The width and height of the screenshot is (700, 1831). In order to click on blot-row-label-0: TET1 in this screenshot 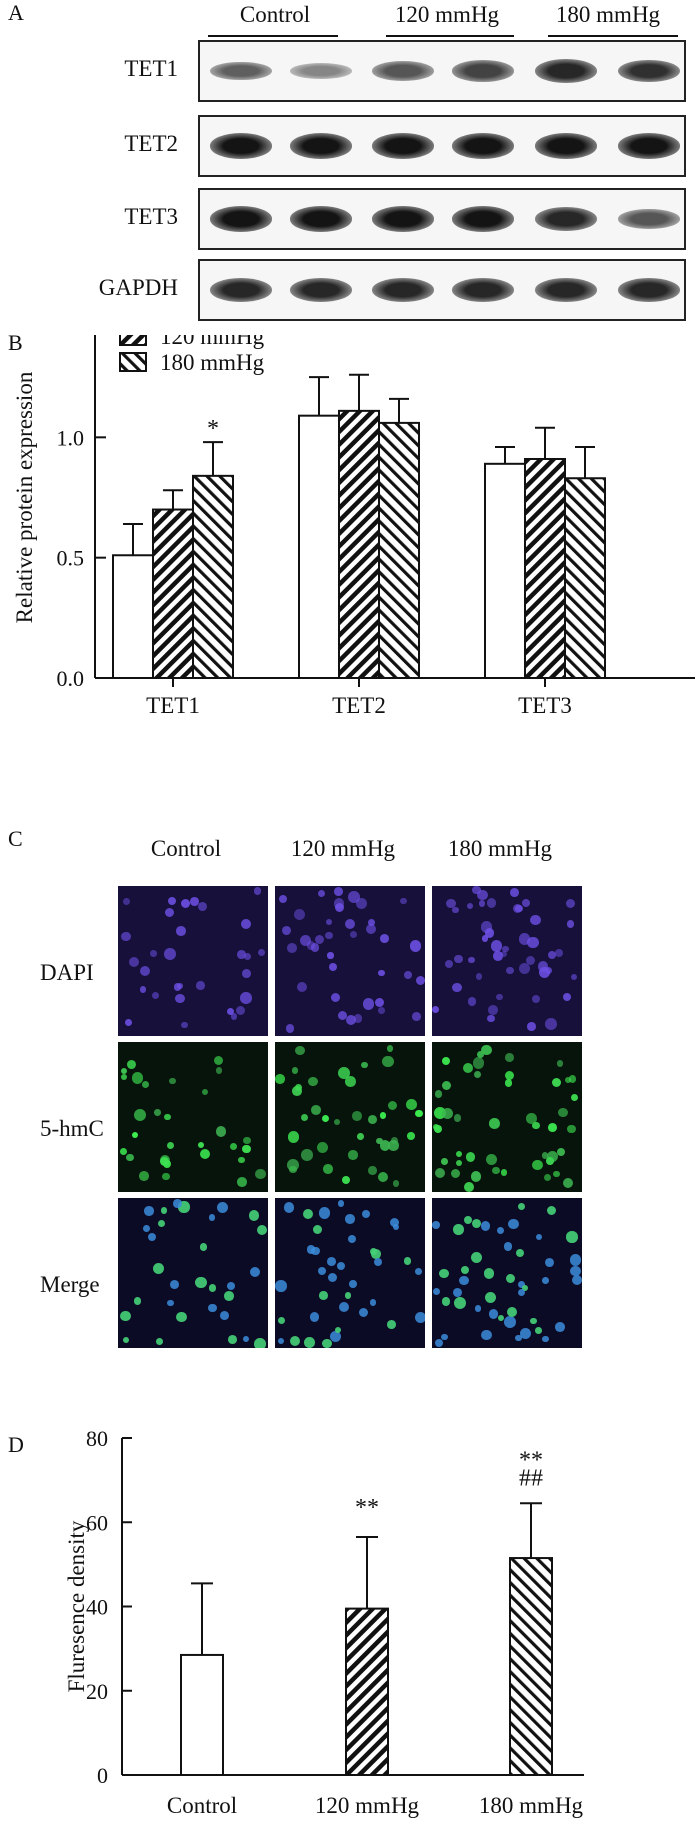, I will do `click(151, 68)`.